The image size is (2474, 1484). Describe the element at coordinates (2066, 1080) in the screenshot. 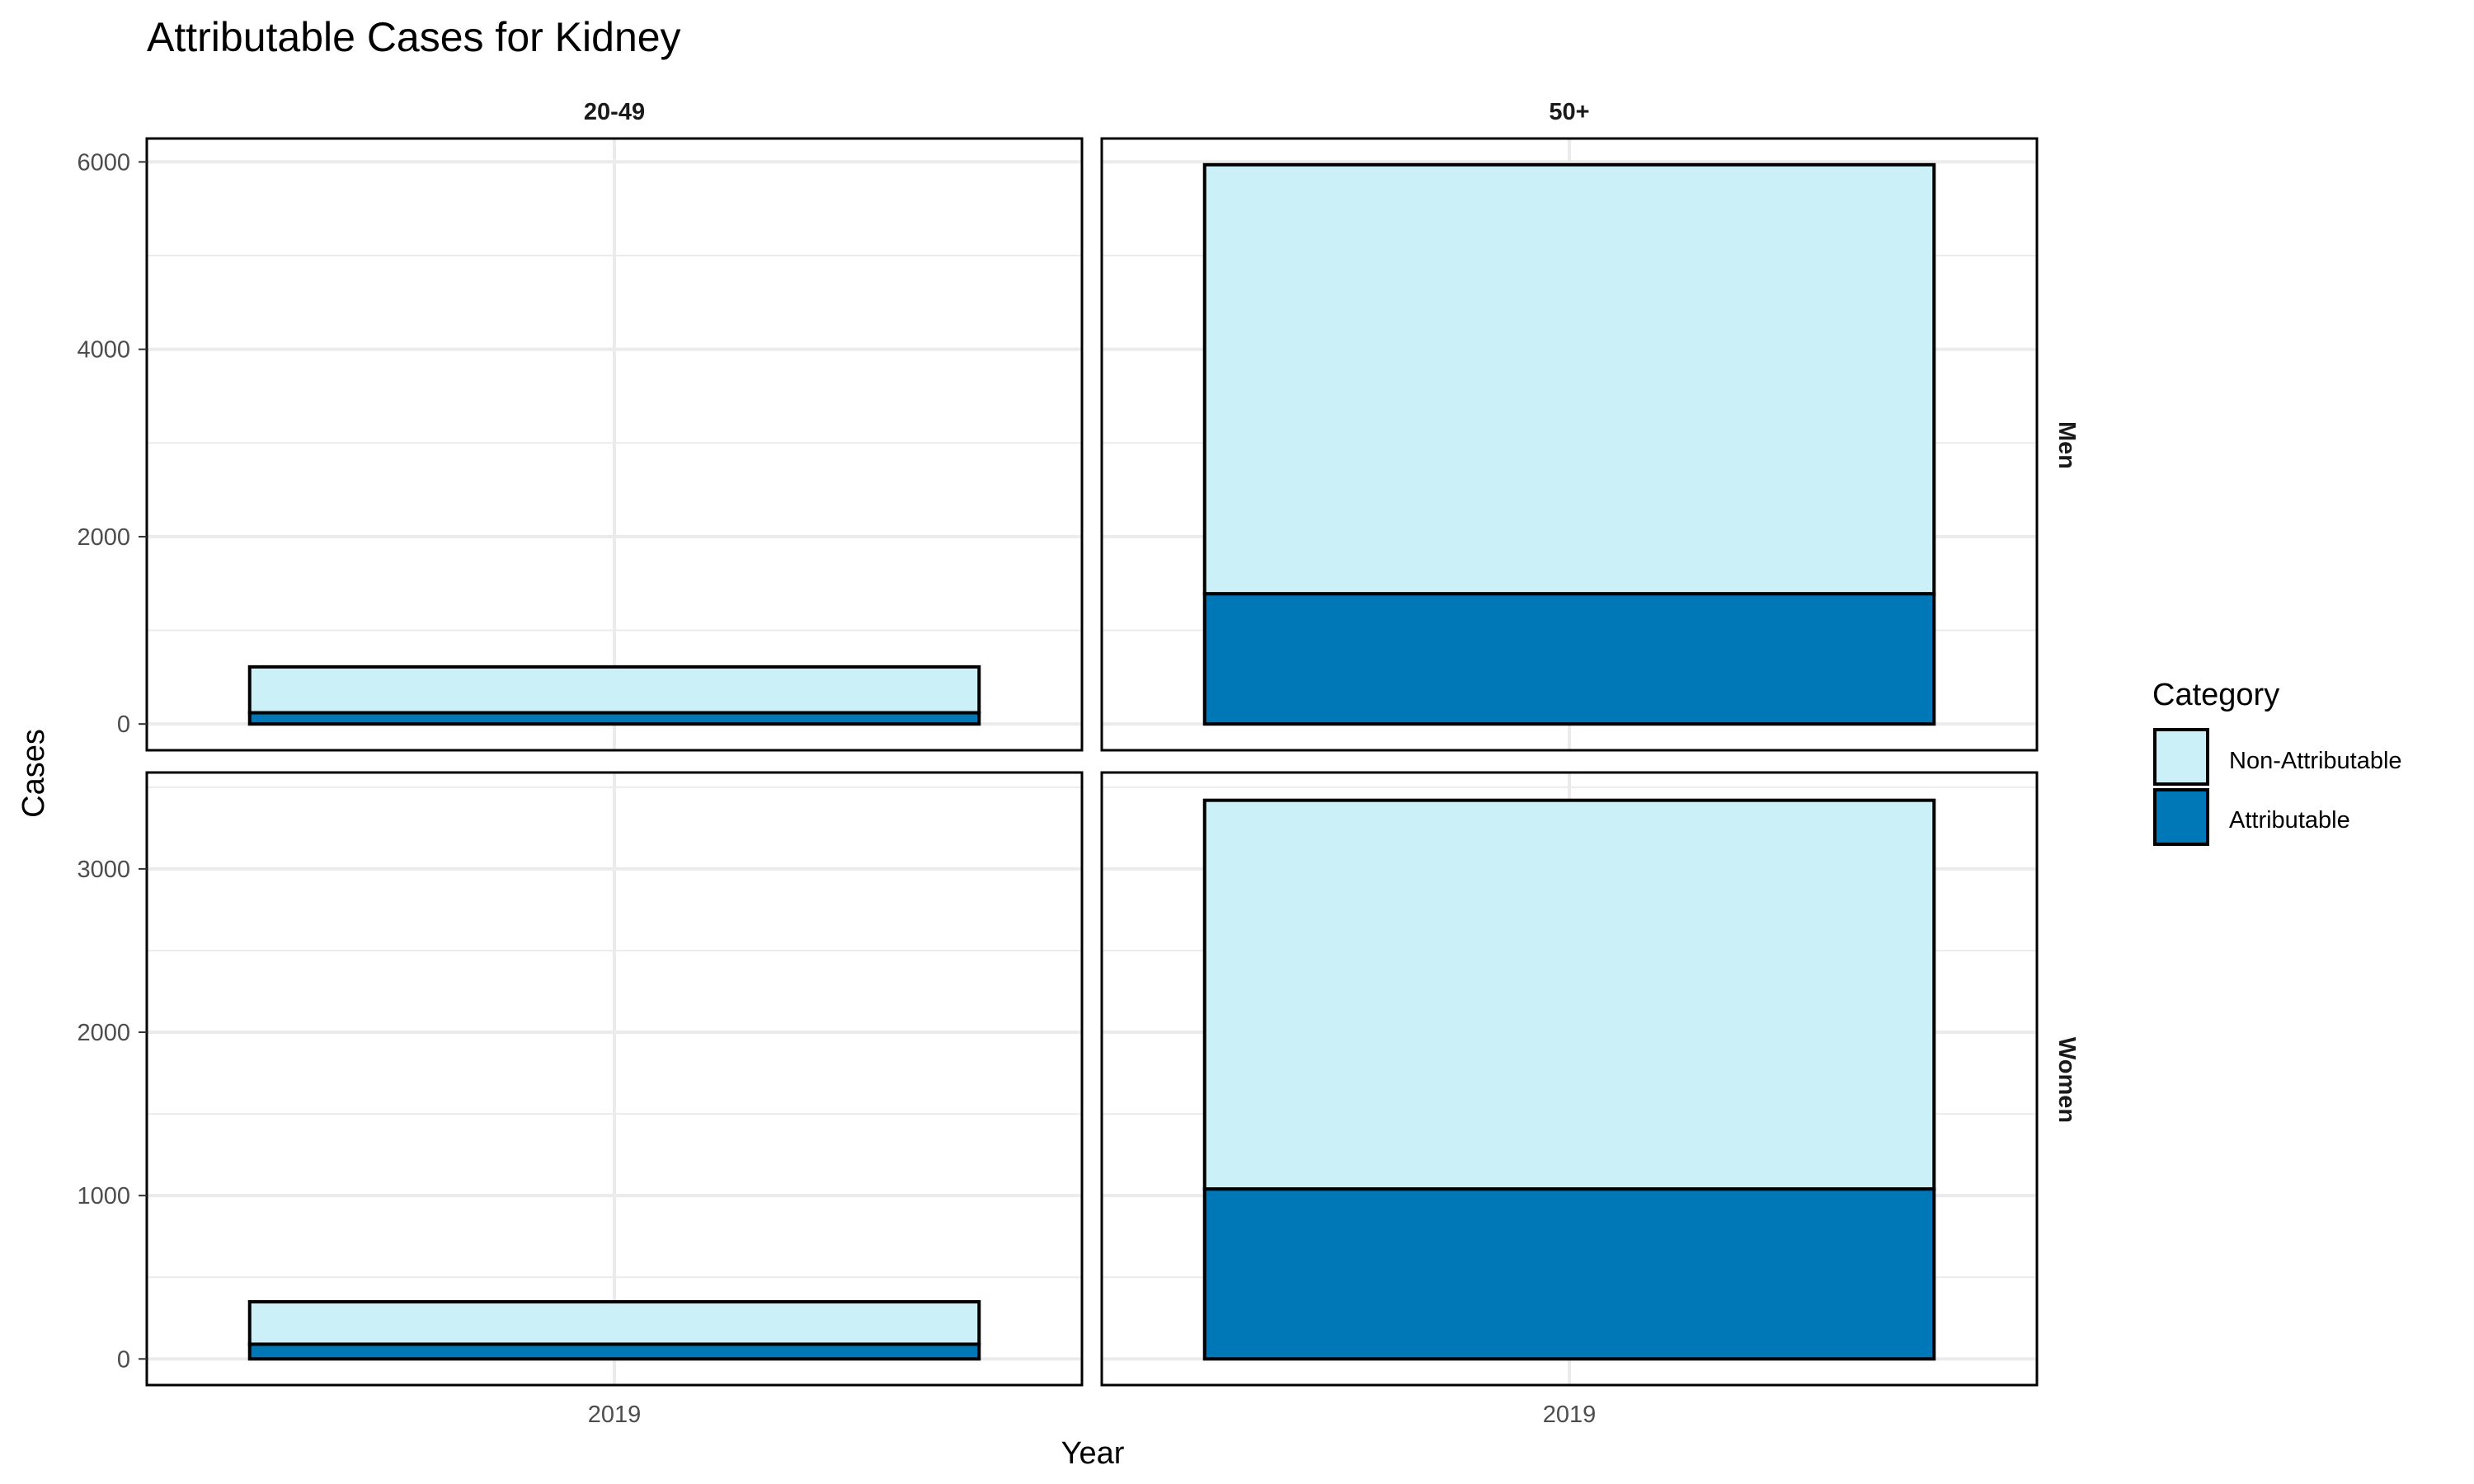

I see `strip-label-row-1: Women` at that location.